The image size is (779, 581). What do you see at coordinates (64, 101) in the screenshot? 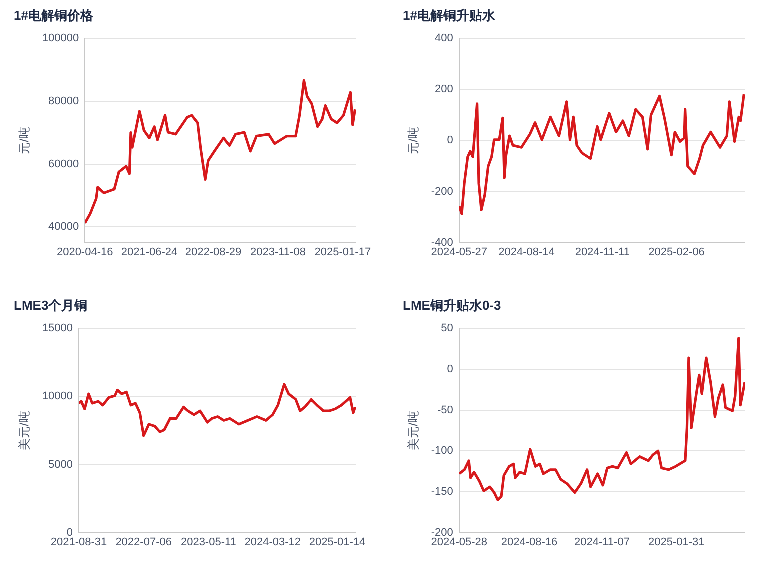
I see `y-tick-label: 80000` at bounding box center [64, 101].